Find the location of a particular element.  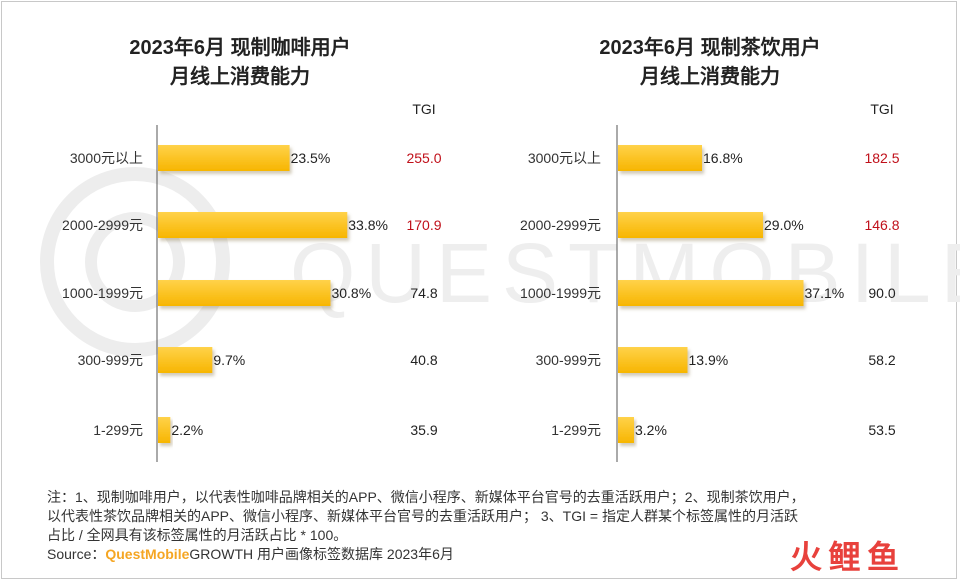

source-prefix: Source： is located at coordinates (76, 554).